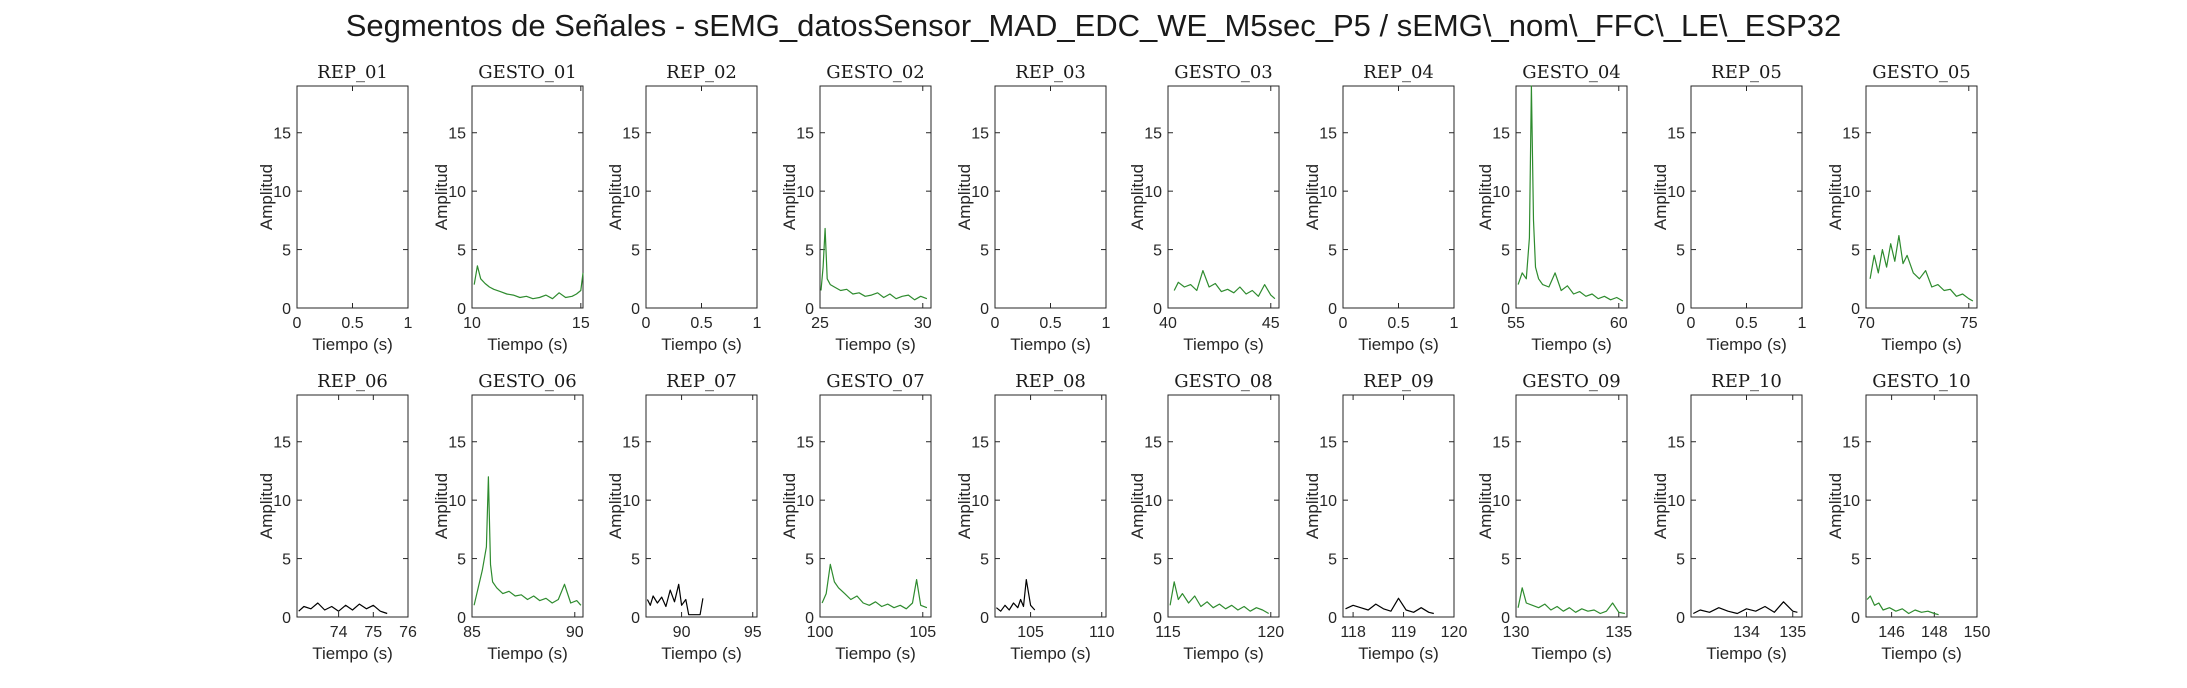 The width and height of the screenshot is (2187, 688). I want to click on subplot-14: GESTO_07 0 5 10 15 100 105 Tiempo (s) Amplitud, so click(858, 517).